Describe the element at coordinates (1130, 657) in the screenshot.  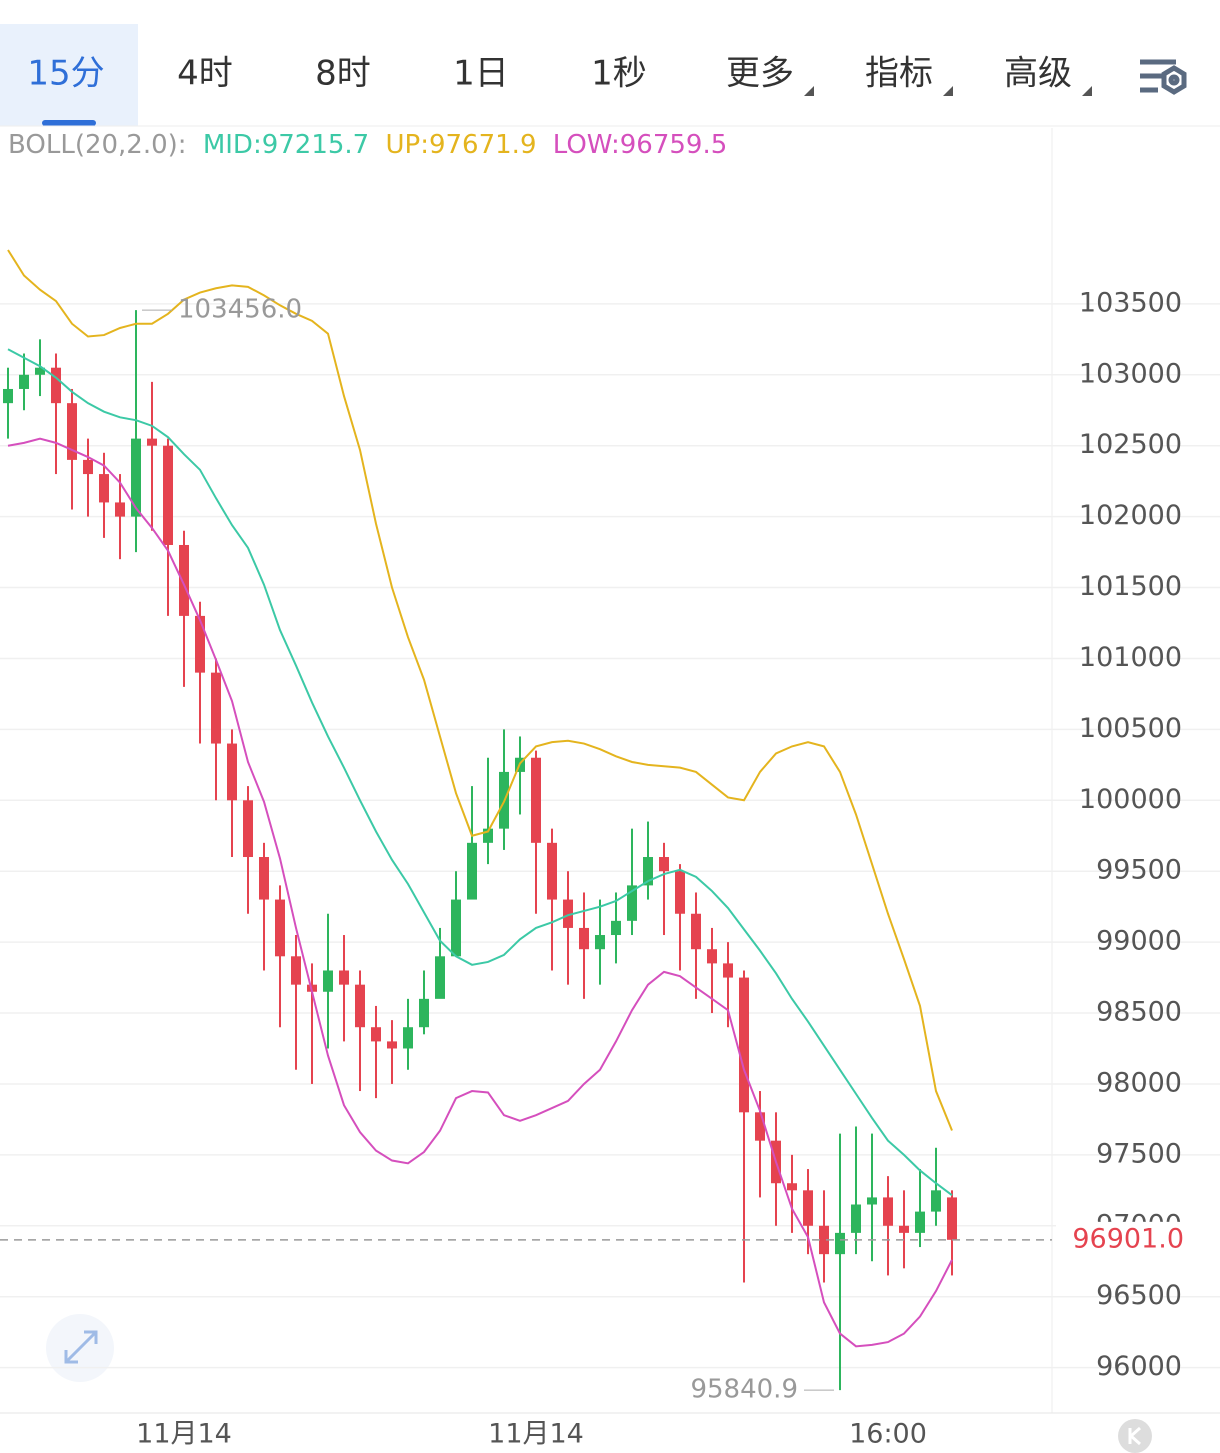
I see `y-tick-label: 101000` at that location.